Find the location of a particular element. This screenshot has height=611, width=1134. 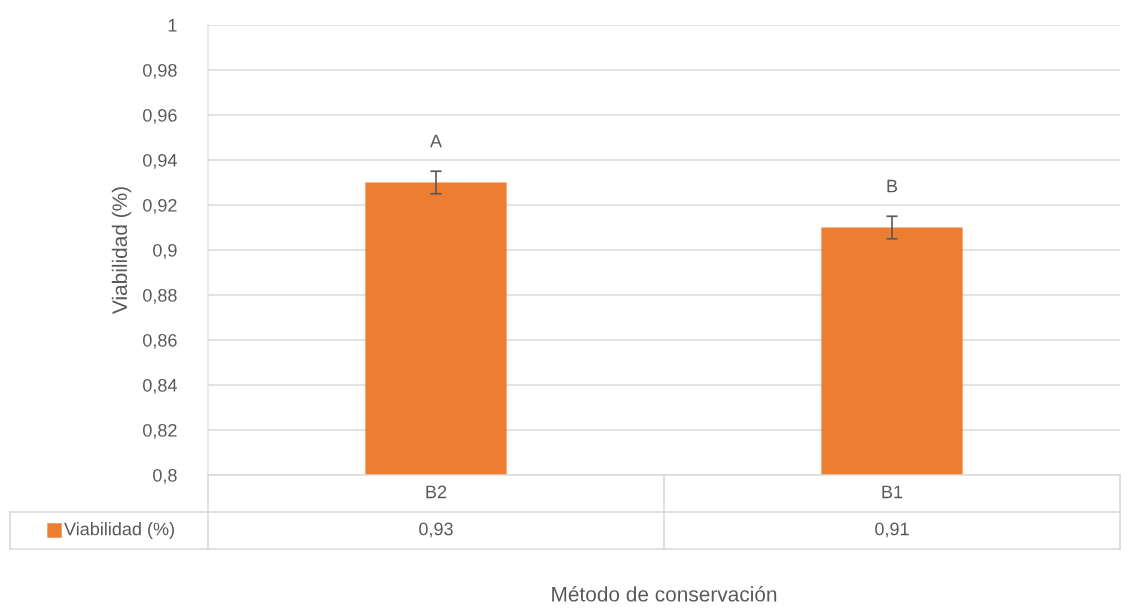

data-label: 0,91 is located at coordinates (892, 530).